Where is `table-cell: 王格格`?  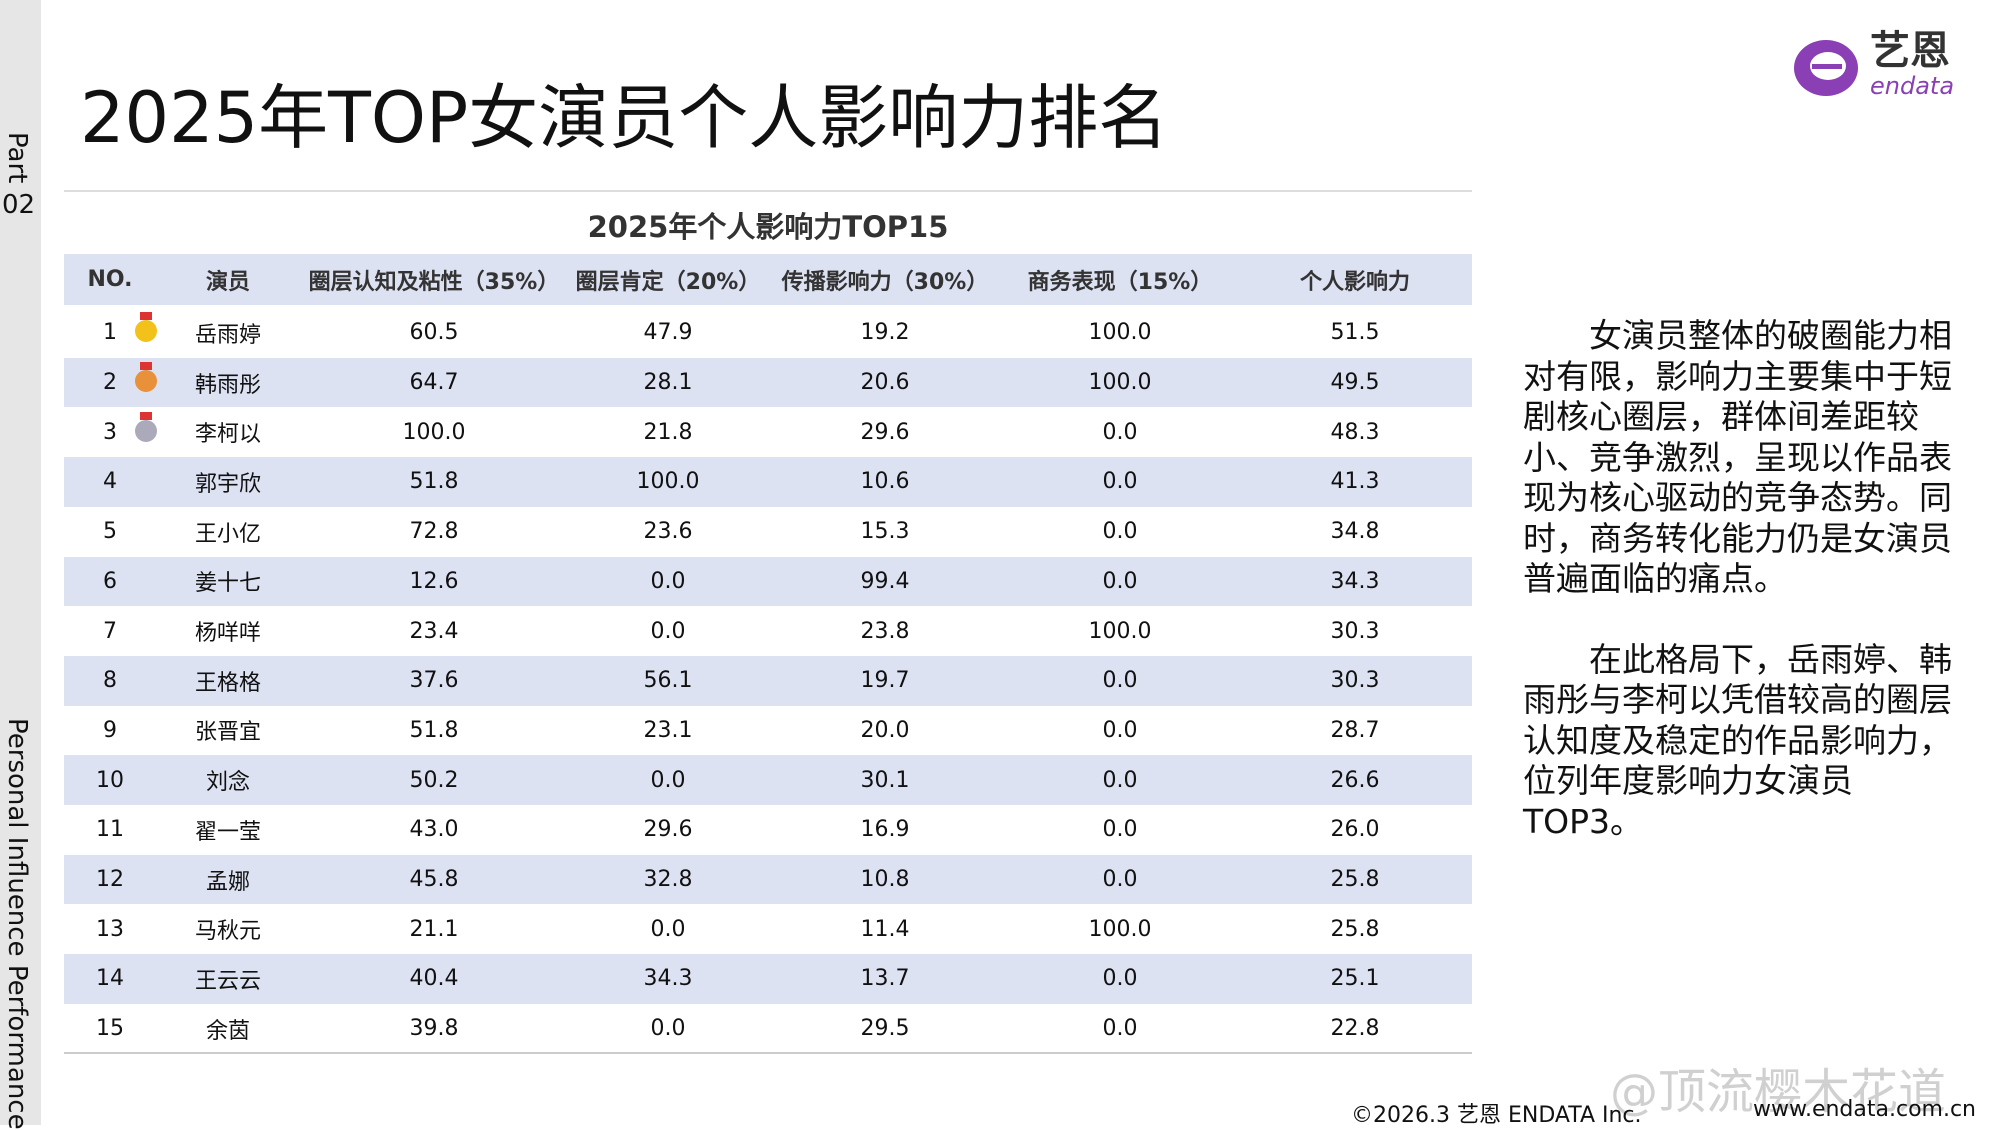
table-cell: 王格格 is located at coordinates (228, 683).